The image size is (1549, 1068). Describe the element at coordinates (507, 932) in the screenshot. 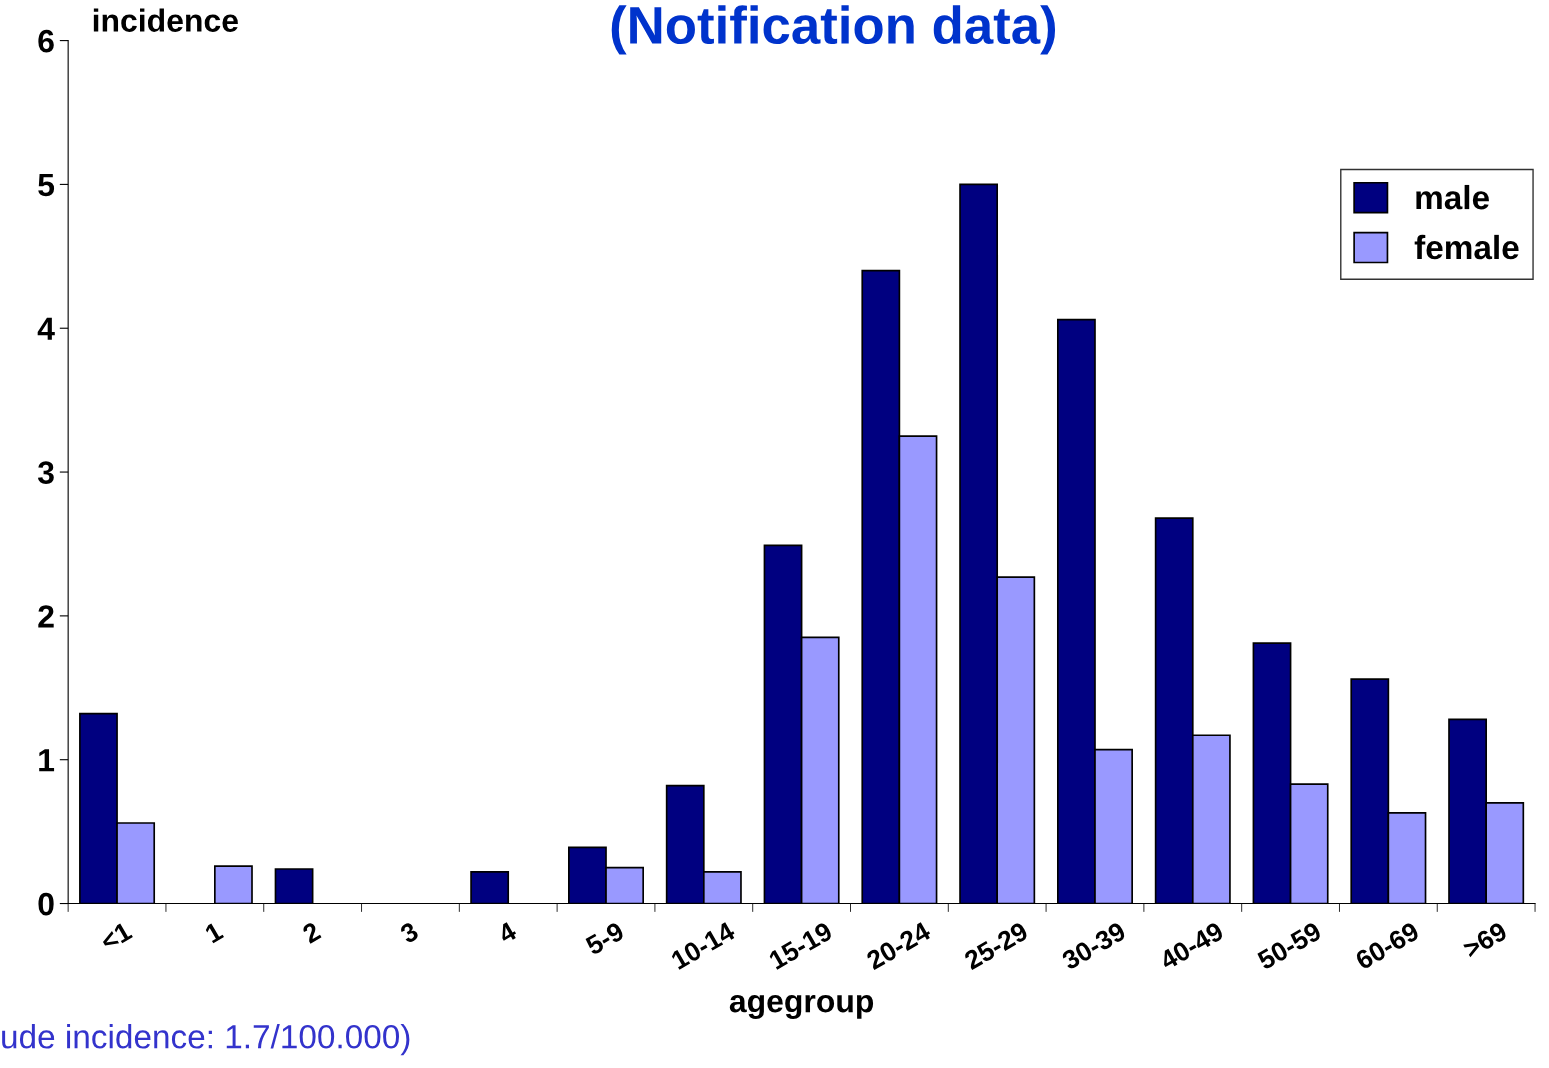

I see `x-tick-label: 4` at that location.